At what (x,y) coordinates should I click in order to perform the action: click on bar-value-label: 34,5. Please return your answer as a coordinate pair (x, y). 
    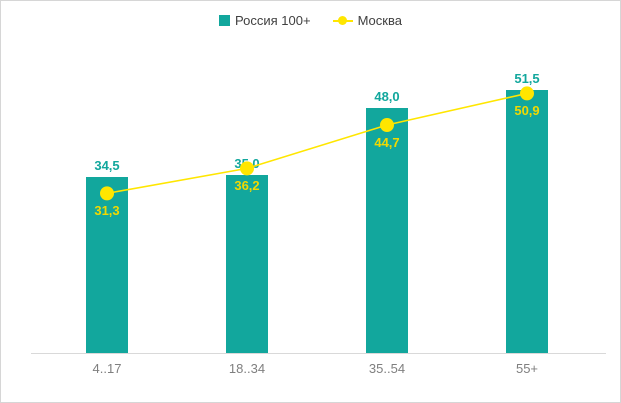
    Looking at the image, I should click on (107, 166).